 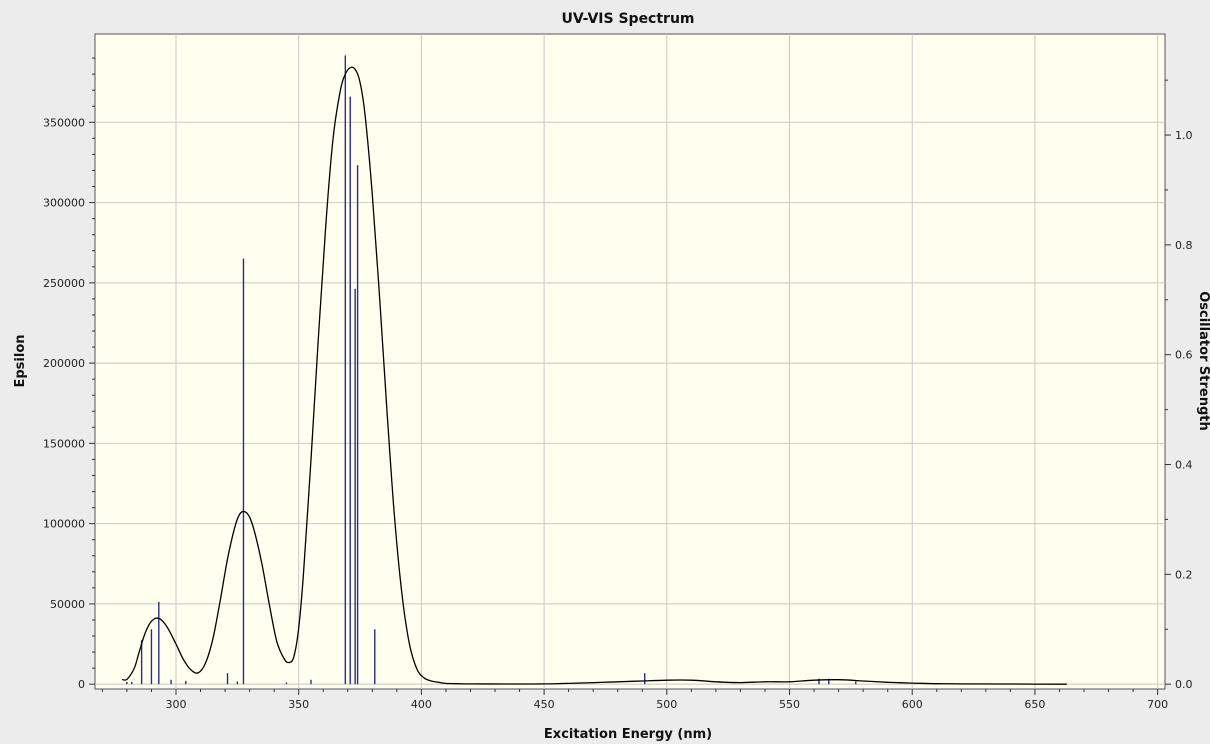 What do you see at coordinates (64, 122) in the screenshot?
I see `y-tick-label-left: 350000` at bounding box center [64, 122].